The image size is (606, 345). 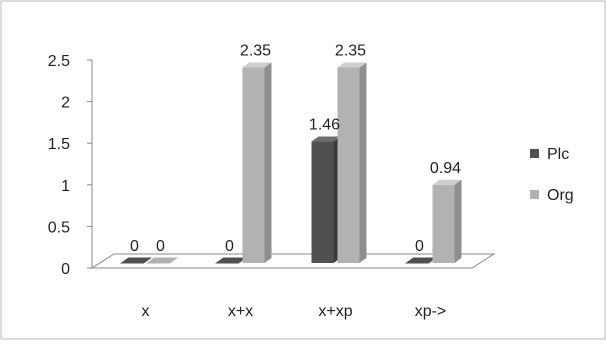 I want to click on y-tick-label: 2.5, so click(x=59, y=61).